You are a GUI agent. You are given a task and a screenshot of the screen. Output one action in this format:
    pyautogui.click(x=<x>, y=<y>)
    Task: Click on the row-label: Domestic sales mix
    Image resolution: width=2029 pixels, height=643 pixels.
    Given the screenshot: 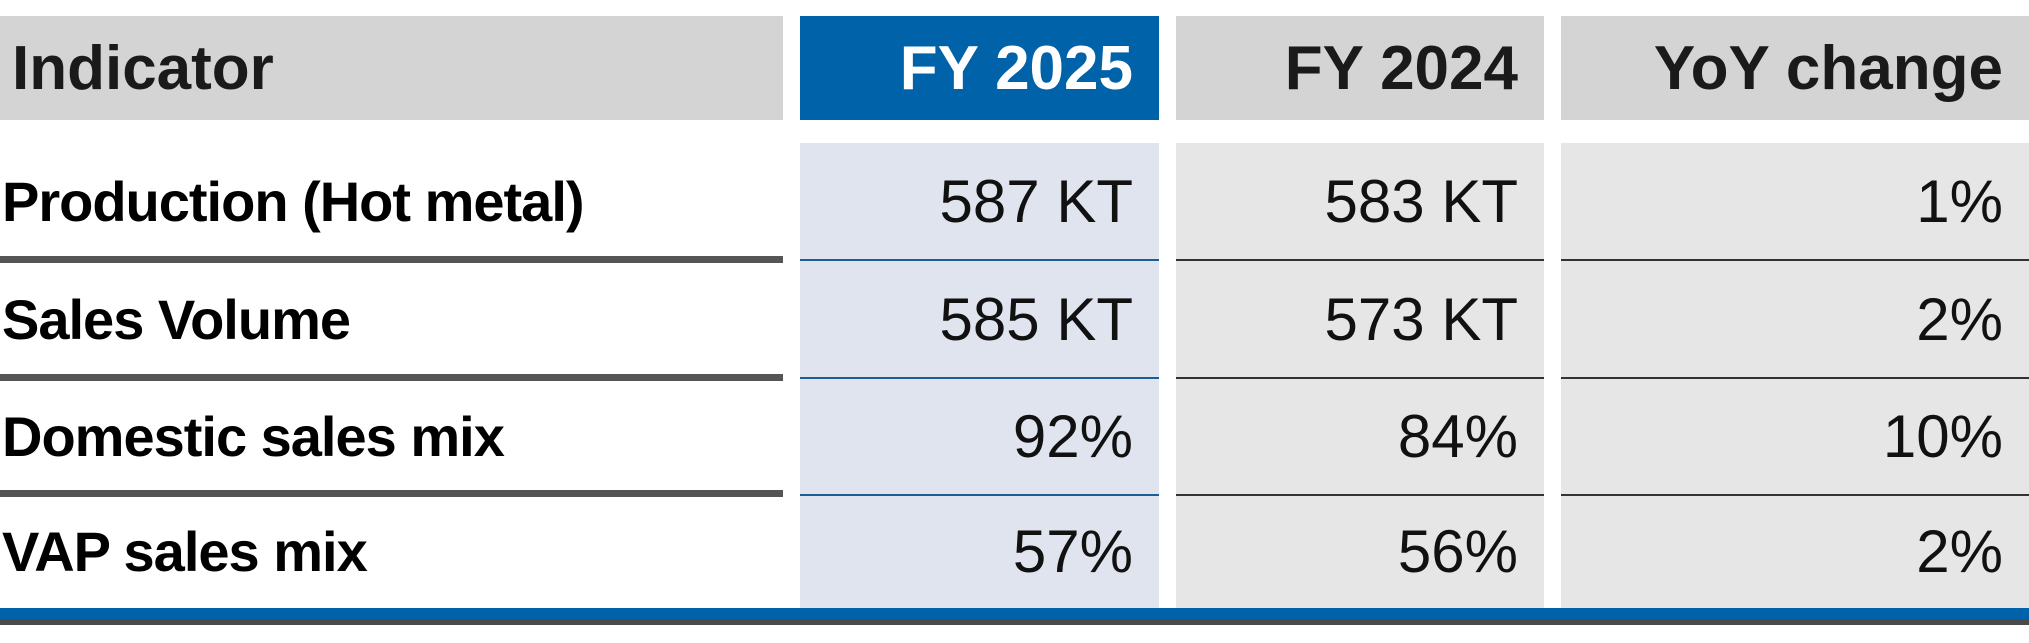 What is the action you would take?
    pyautogui.click(x=253, y=436)
    